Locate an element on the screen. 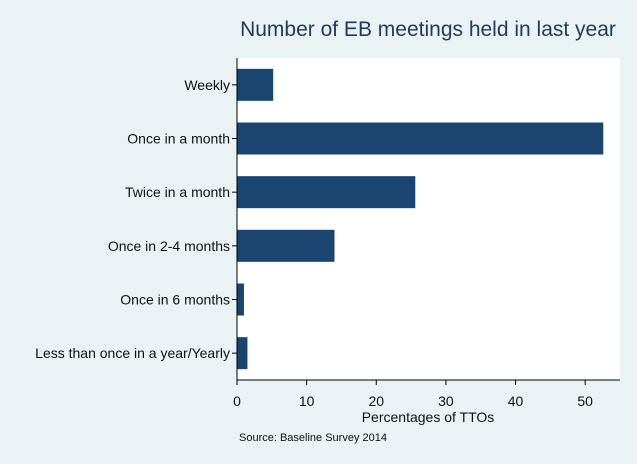 Image resolution: width=637 pixels, height=464 pixels. x-tick-label: 30 is located at coordinates (446, 401).